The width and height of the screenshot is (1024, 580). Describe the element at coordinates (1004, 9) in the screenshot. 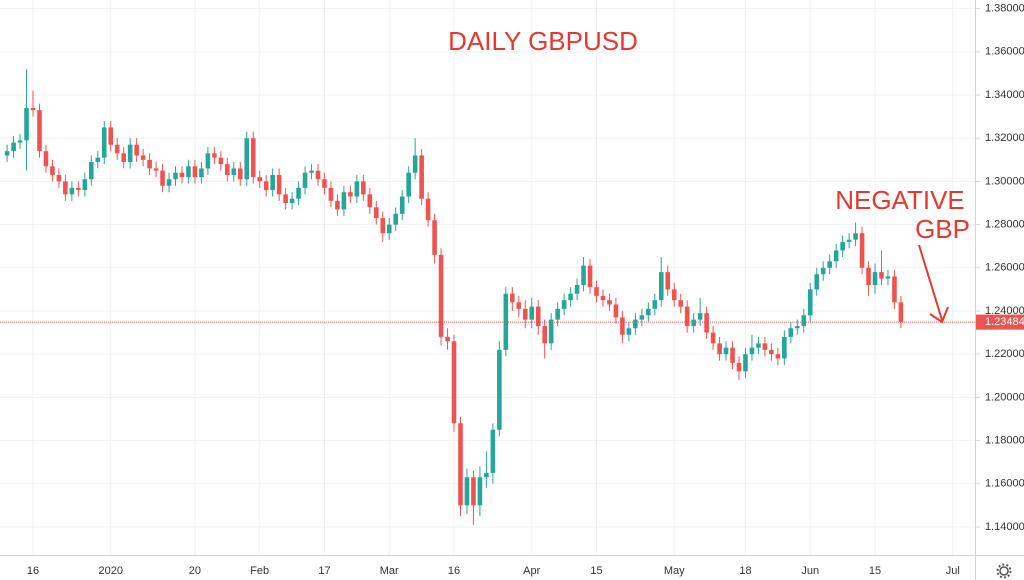

I see `y-tick-label: 1.38000` at that location.